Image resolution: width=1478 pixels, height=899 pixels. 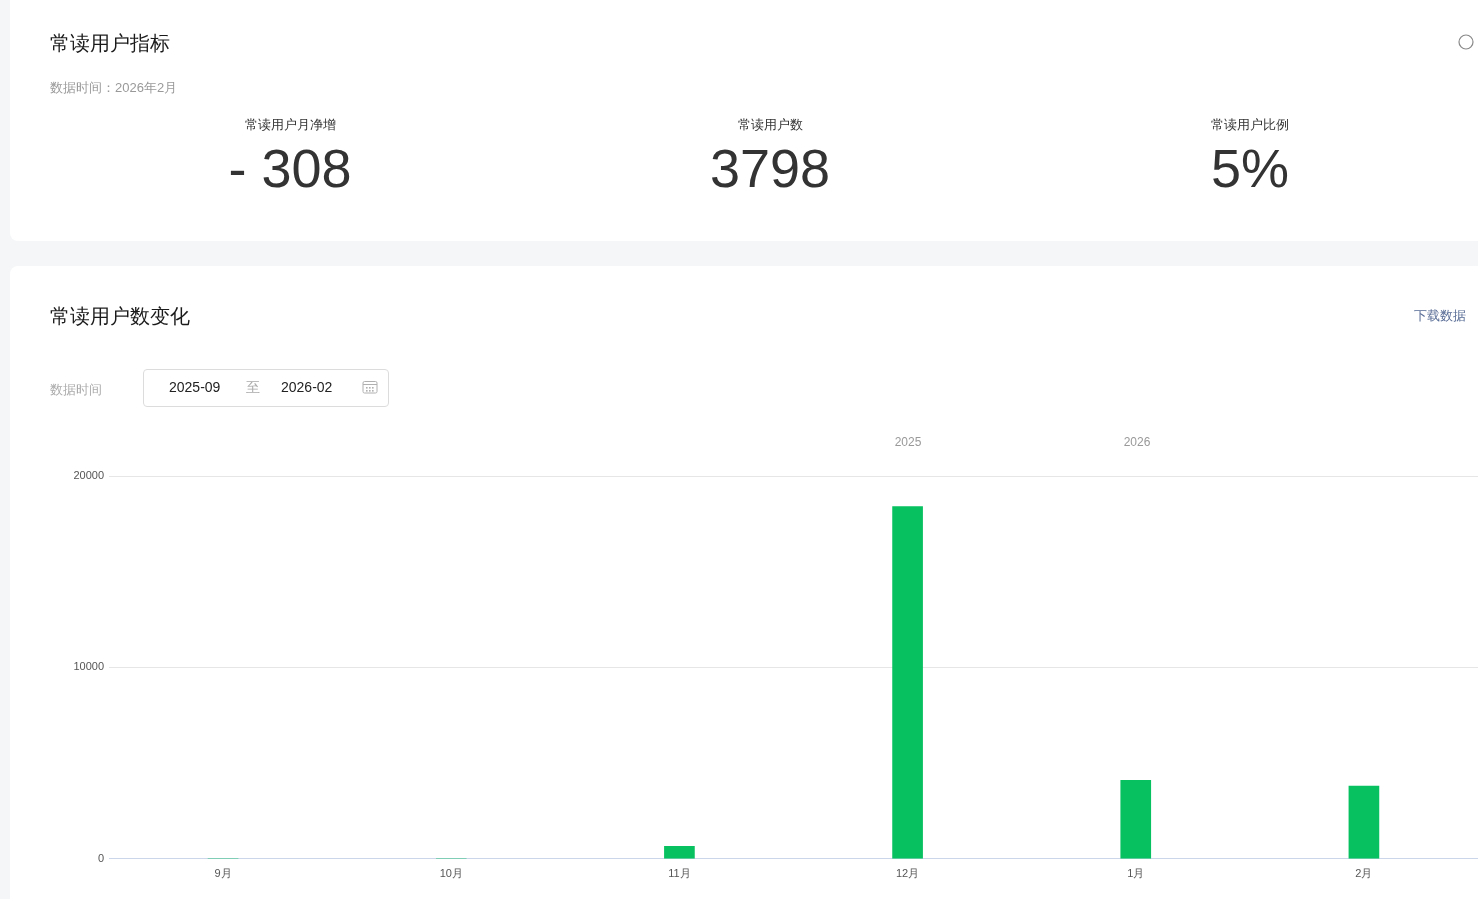 I want to click on text: 2026, so click(x=1137, y=442).